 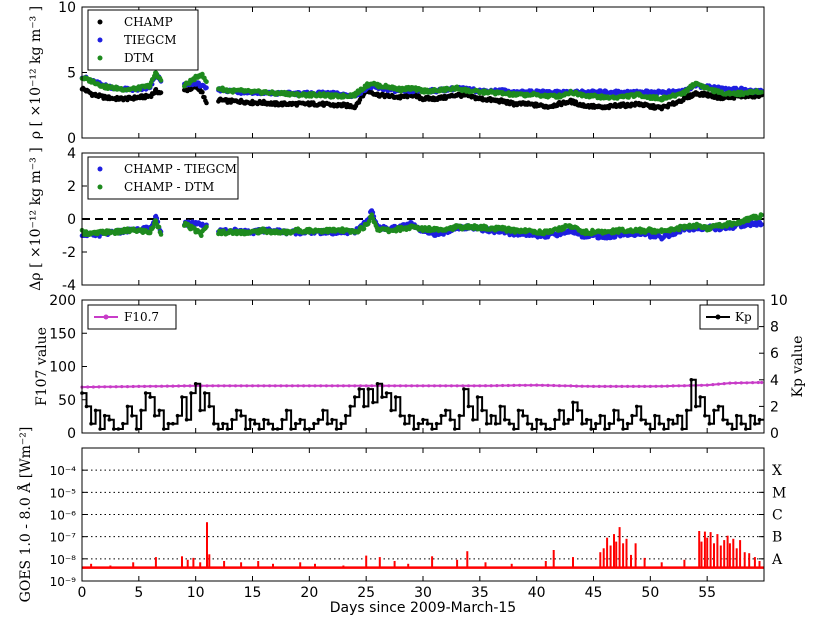 I want to click on y-tick-label: 10⁻⁸, so click(x=63, y=560).